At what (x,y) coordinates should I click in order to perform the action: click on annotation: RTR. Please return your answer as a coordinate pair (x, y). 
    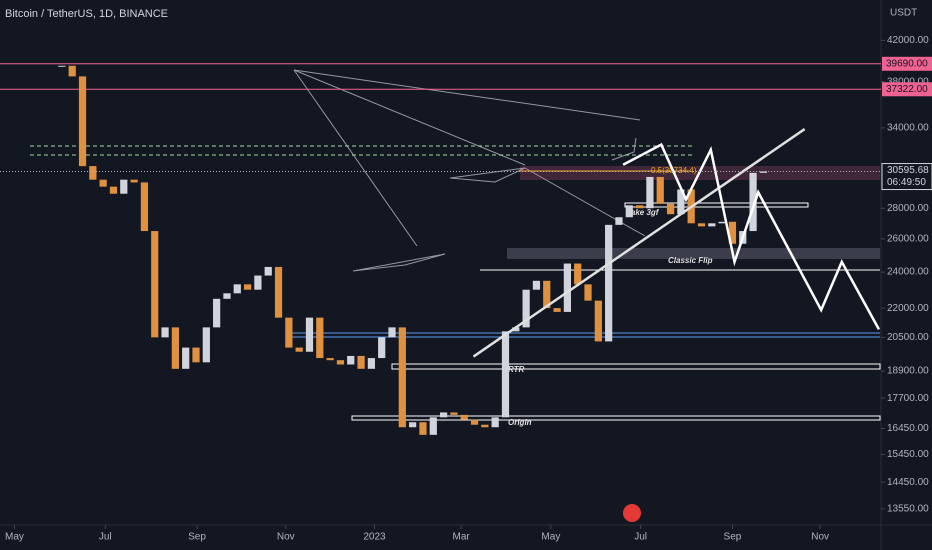
    Looking at the image, I should click on (516, 369).